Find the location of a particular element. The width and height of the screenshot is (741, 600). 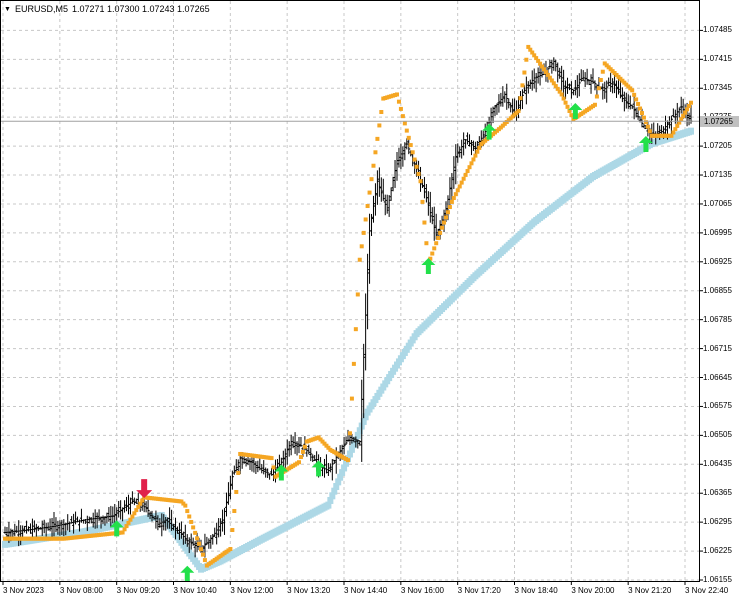

triangle-down-icon: ▼ is located at coordinates (7, 9).